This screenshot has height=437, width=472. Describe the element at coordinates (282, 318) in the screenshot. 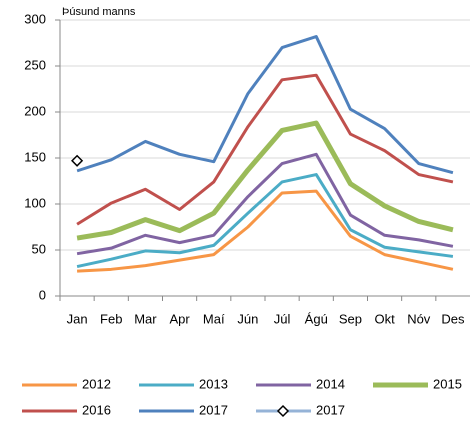

I see `x-tick-label: Júl` at that location.